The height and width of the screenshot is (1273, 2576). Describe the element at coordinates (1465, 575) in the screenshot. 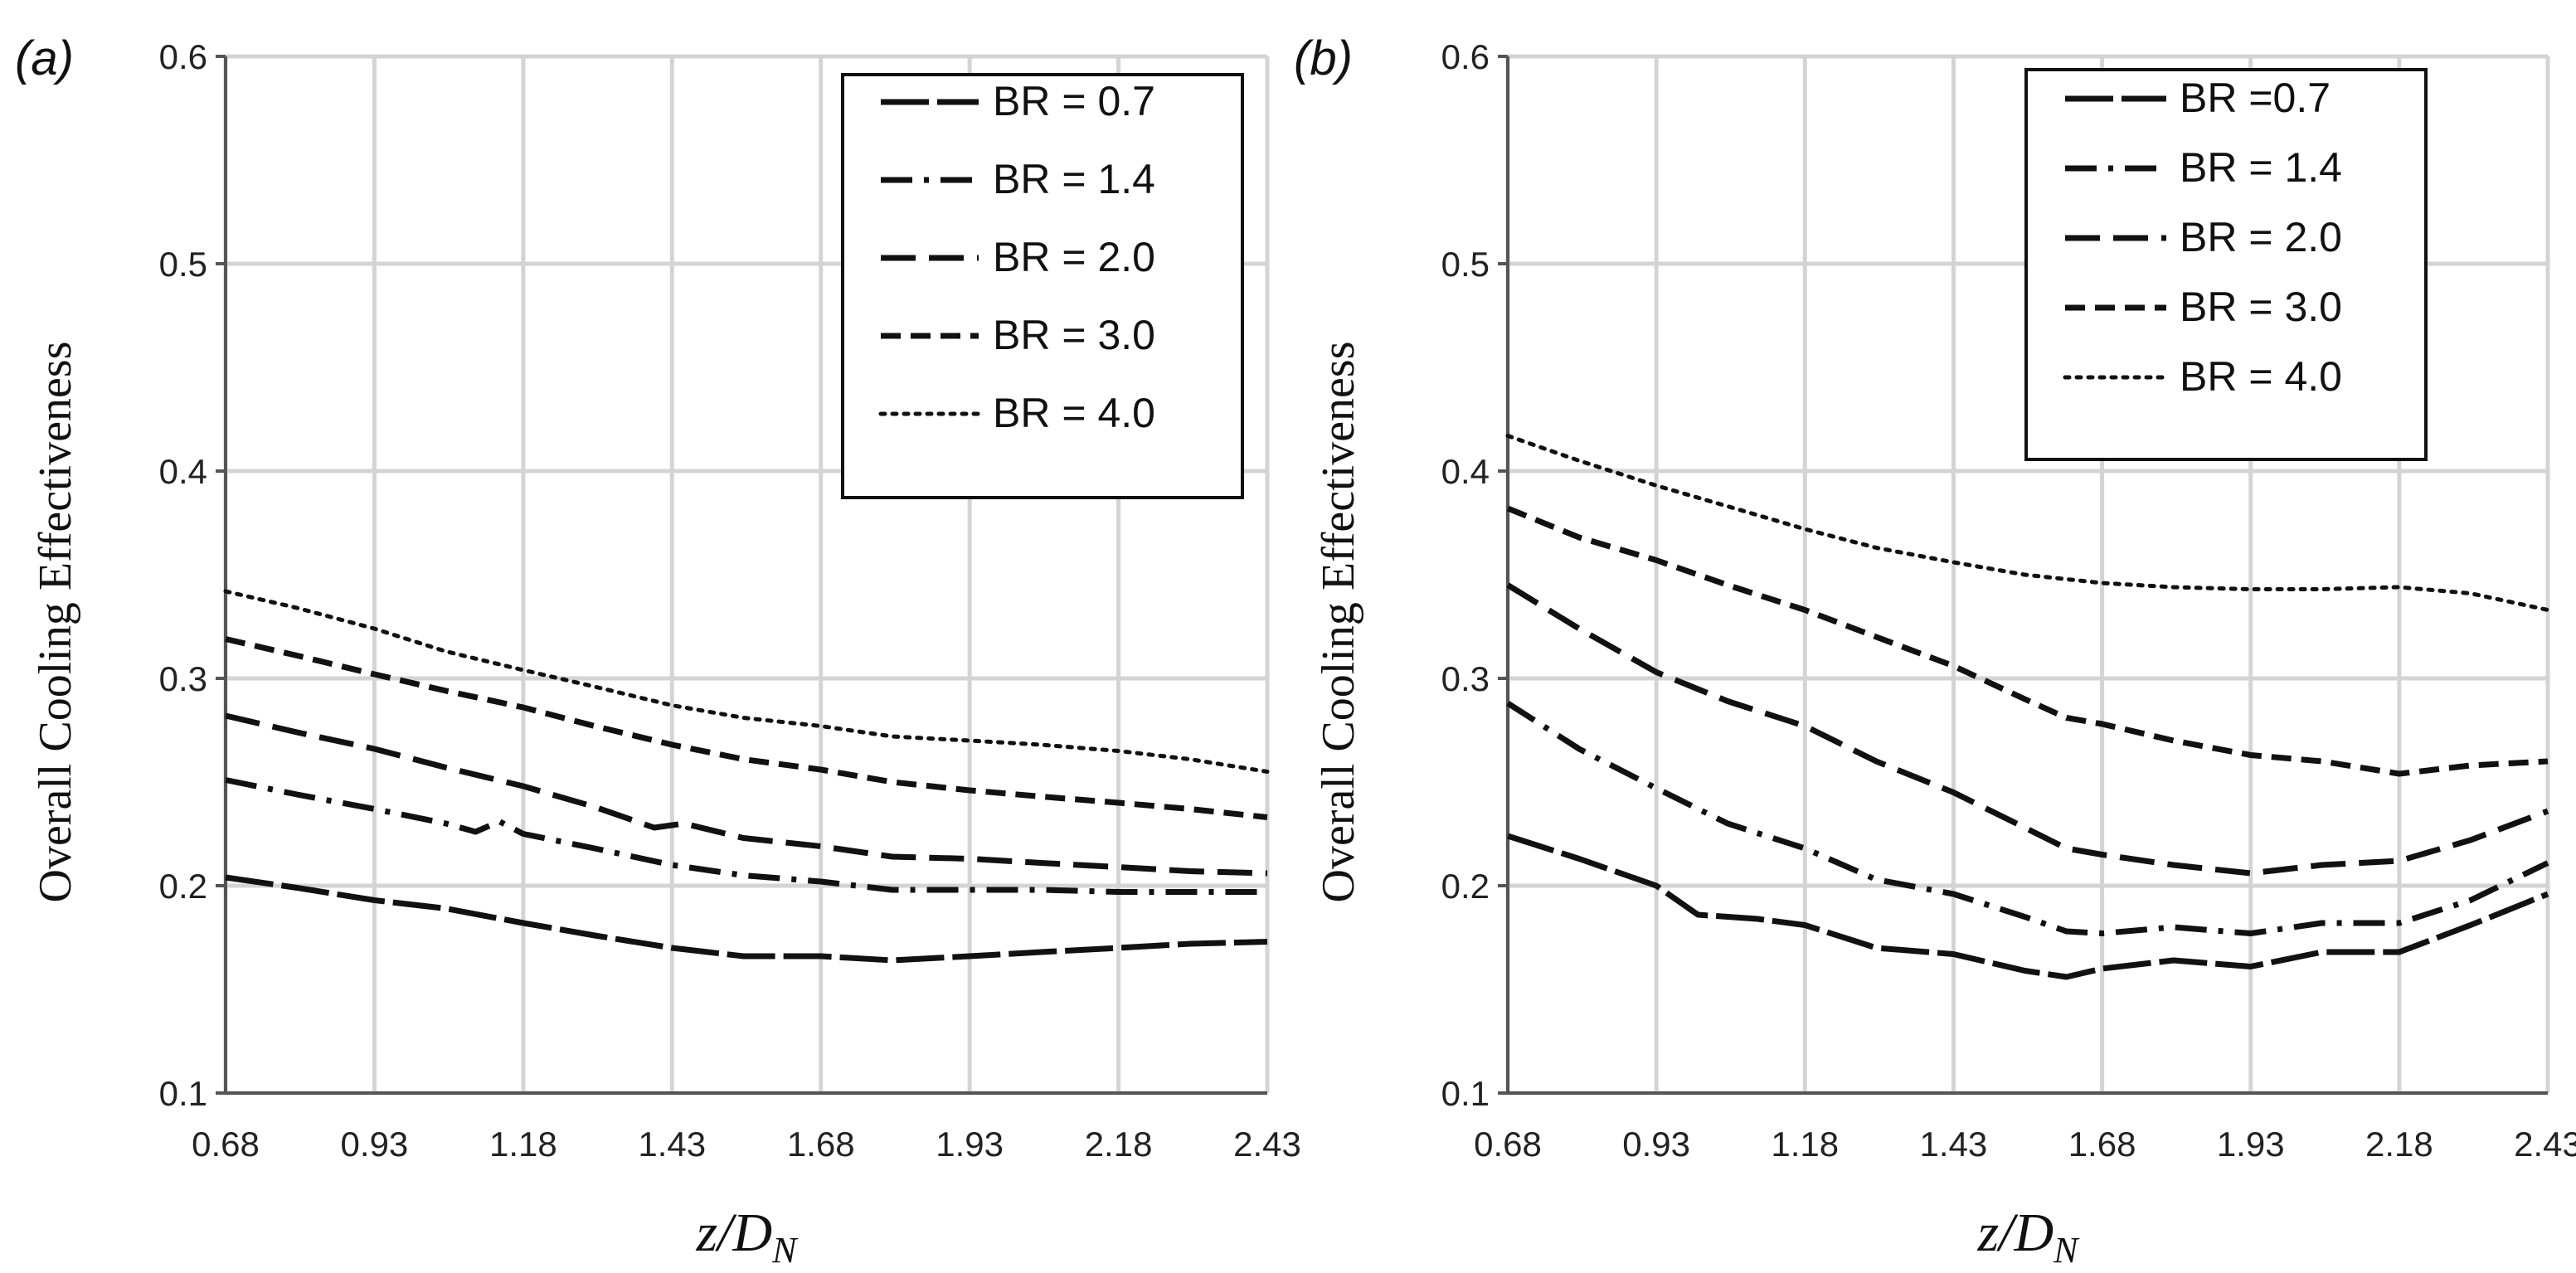

I see `y-tick-labels-b: 0.1 0.2 0.3 0.4 0.5 0.6` at that location.